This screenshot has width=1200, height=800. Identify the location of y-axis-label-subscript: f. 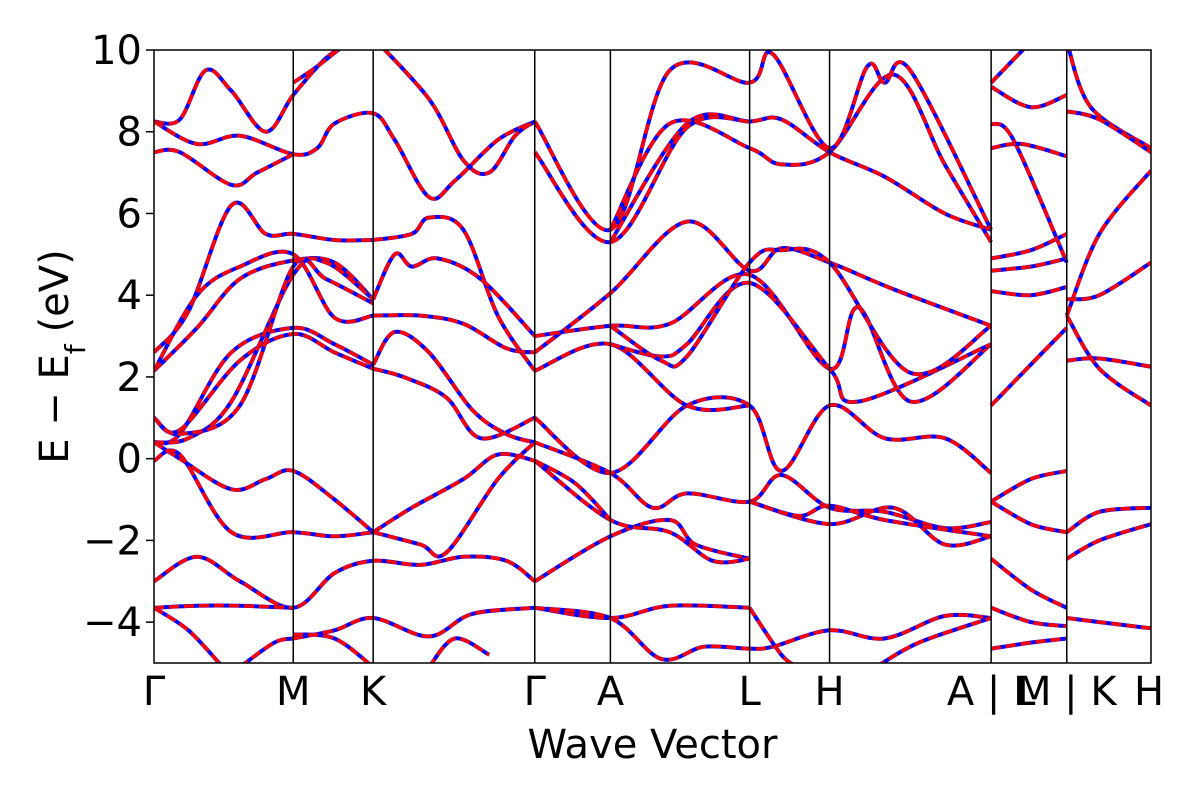
(75, 348).